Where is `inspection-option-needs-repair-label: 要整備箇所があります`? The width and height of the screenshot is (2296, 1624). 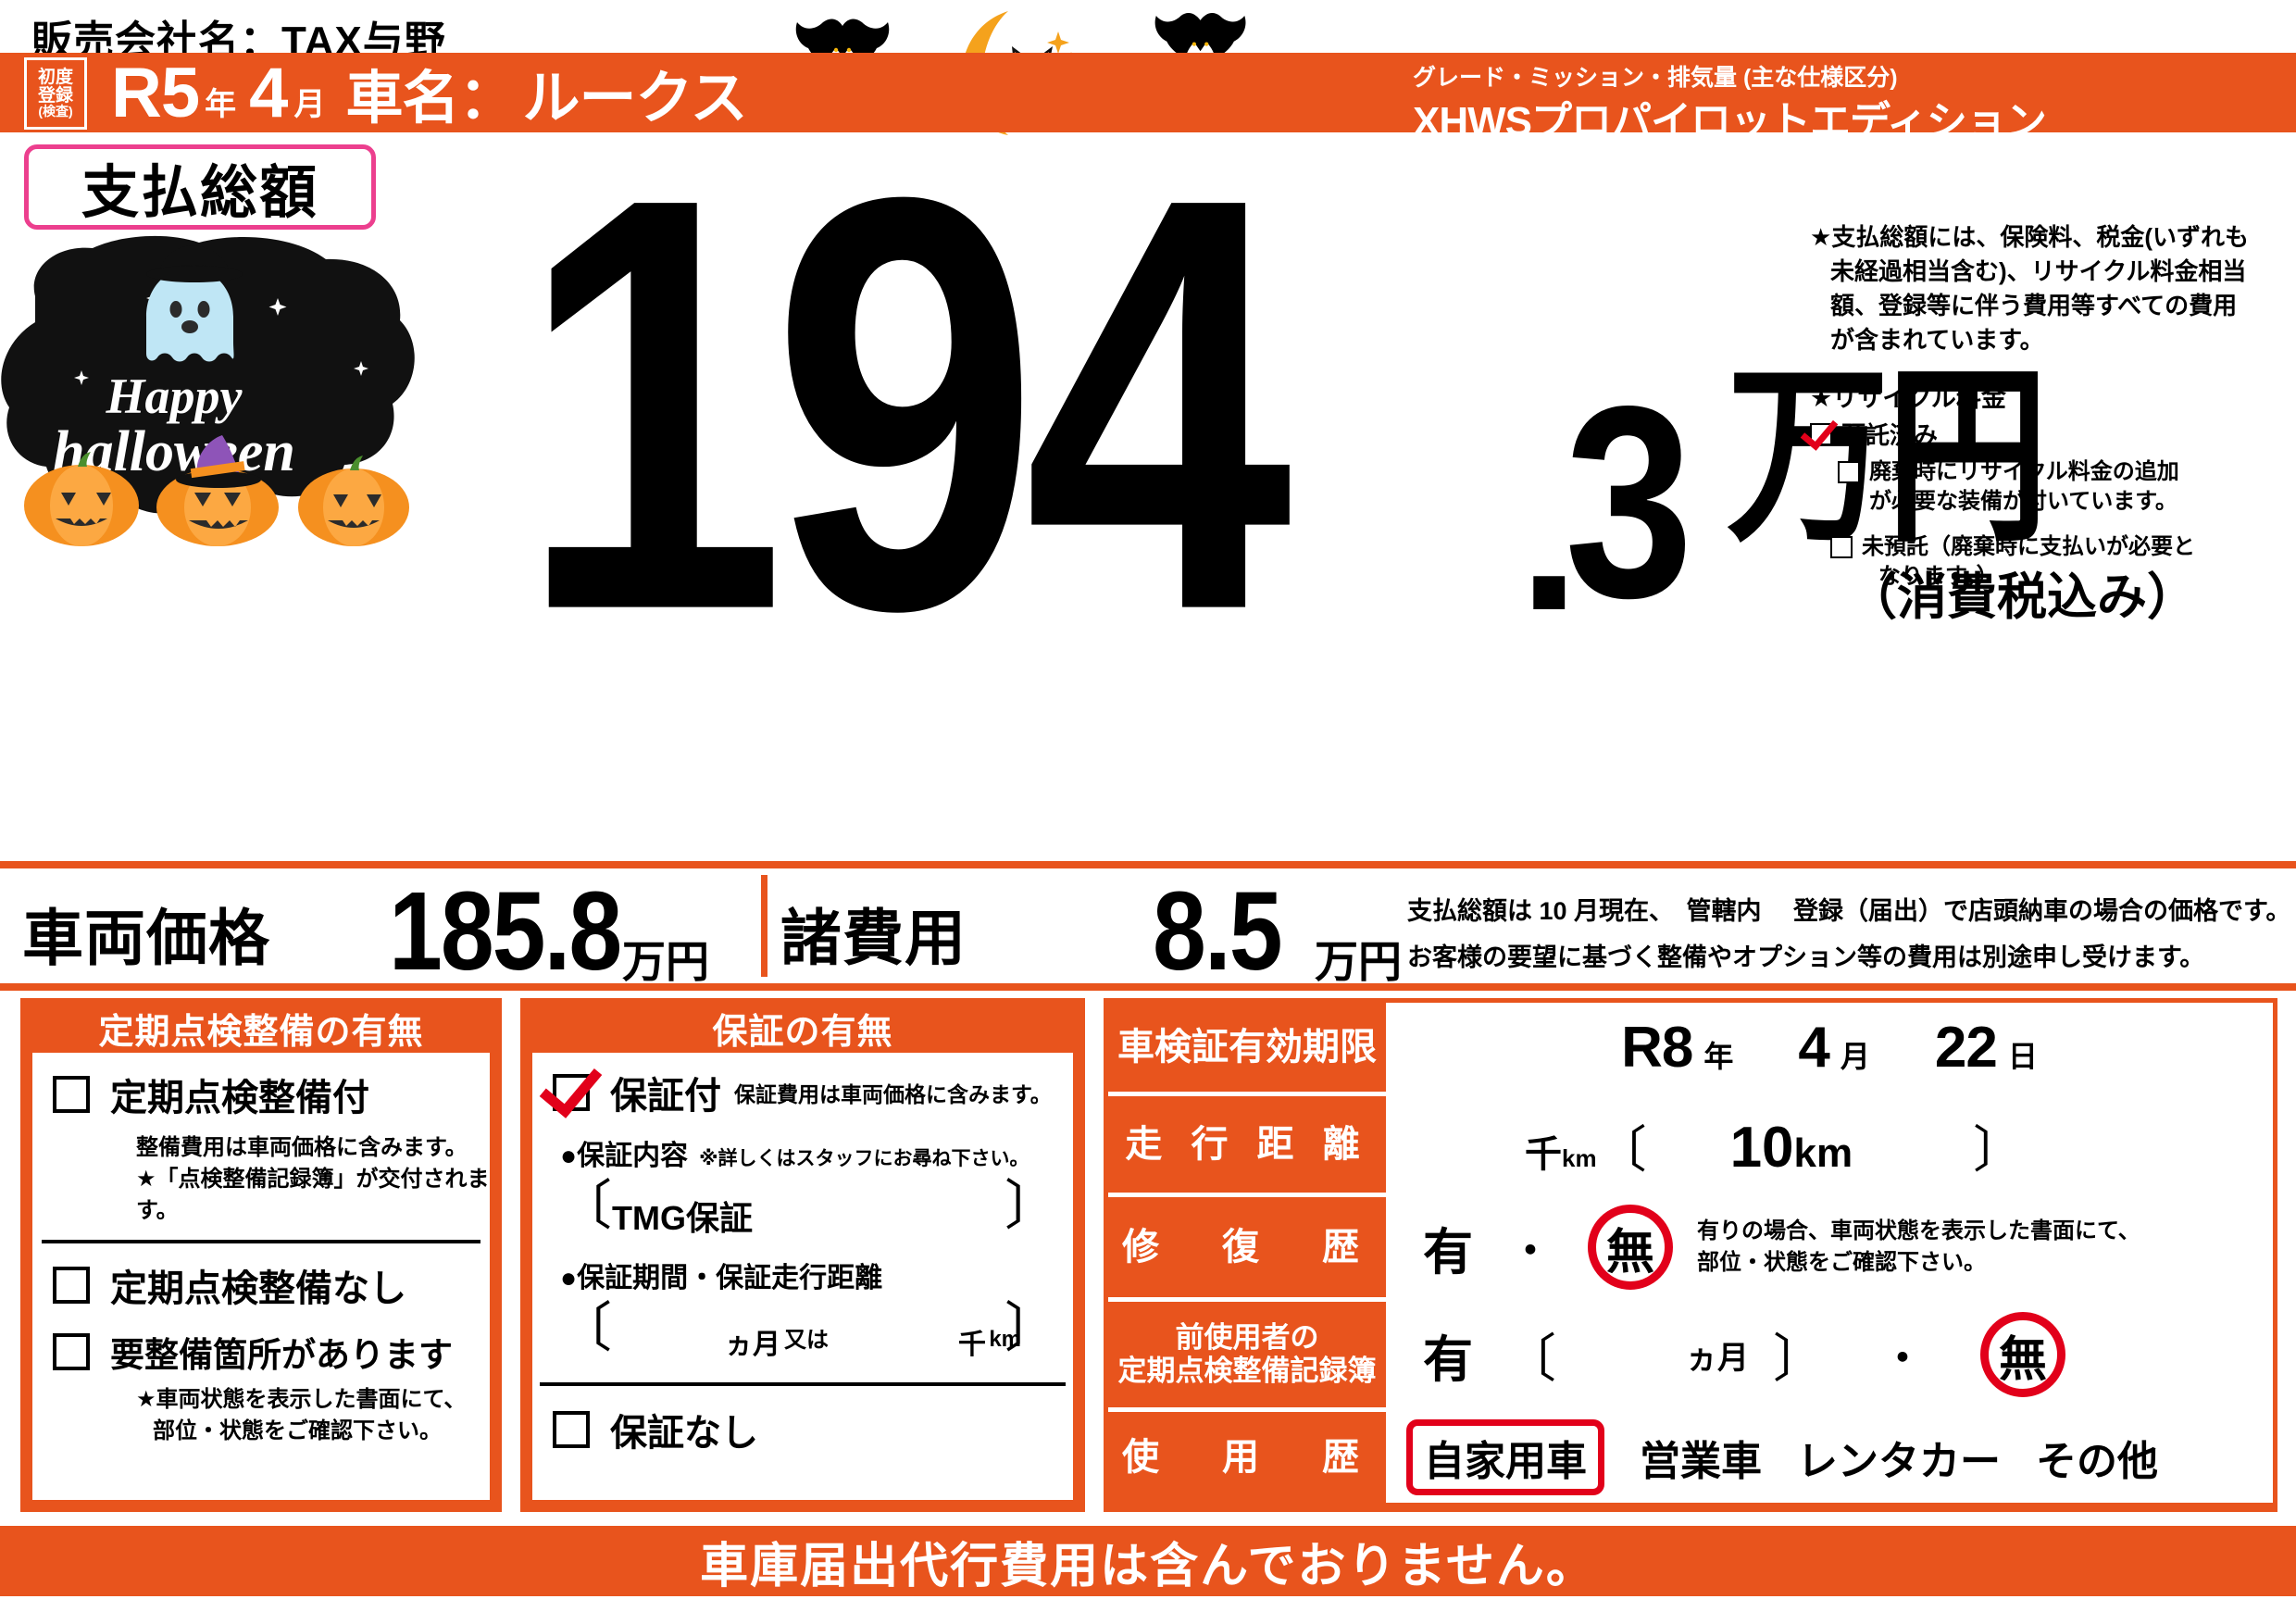
inspection-option-needs-repair-label: 要整備箇所があります is located at coordinates (281, 1355).